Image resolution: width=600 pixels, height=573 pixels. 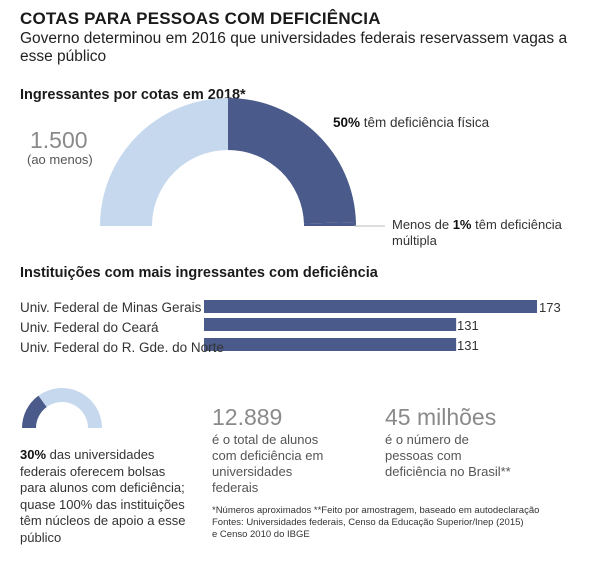 What do you see at coordinates (422, 224) in the screenshot?
I see `multiple-prefix: Menos de` at bounding box center [422, 224].